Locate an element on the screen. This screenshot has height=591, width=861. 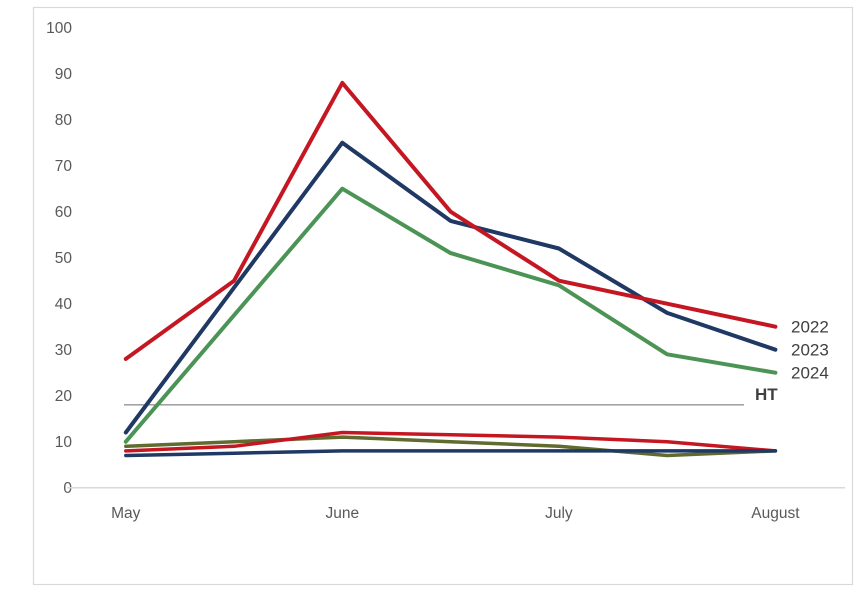
series-line-unlabeled-red is located at coordinates (451, 441).